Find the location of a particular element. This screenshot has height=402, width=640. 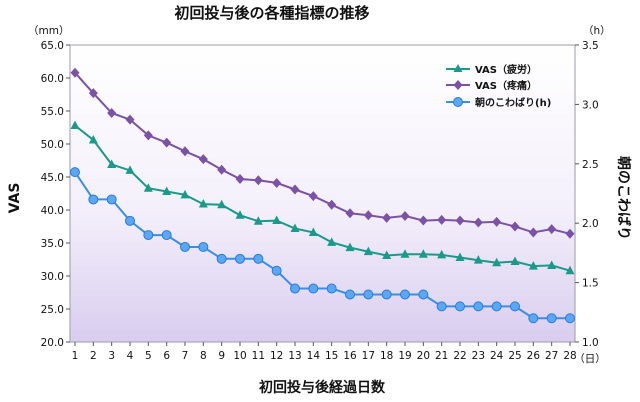

x-tick-label: 6 is located at coordinates (166, 356).